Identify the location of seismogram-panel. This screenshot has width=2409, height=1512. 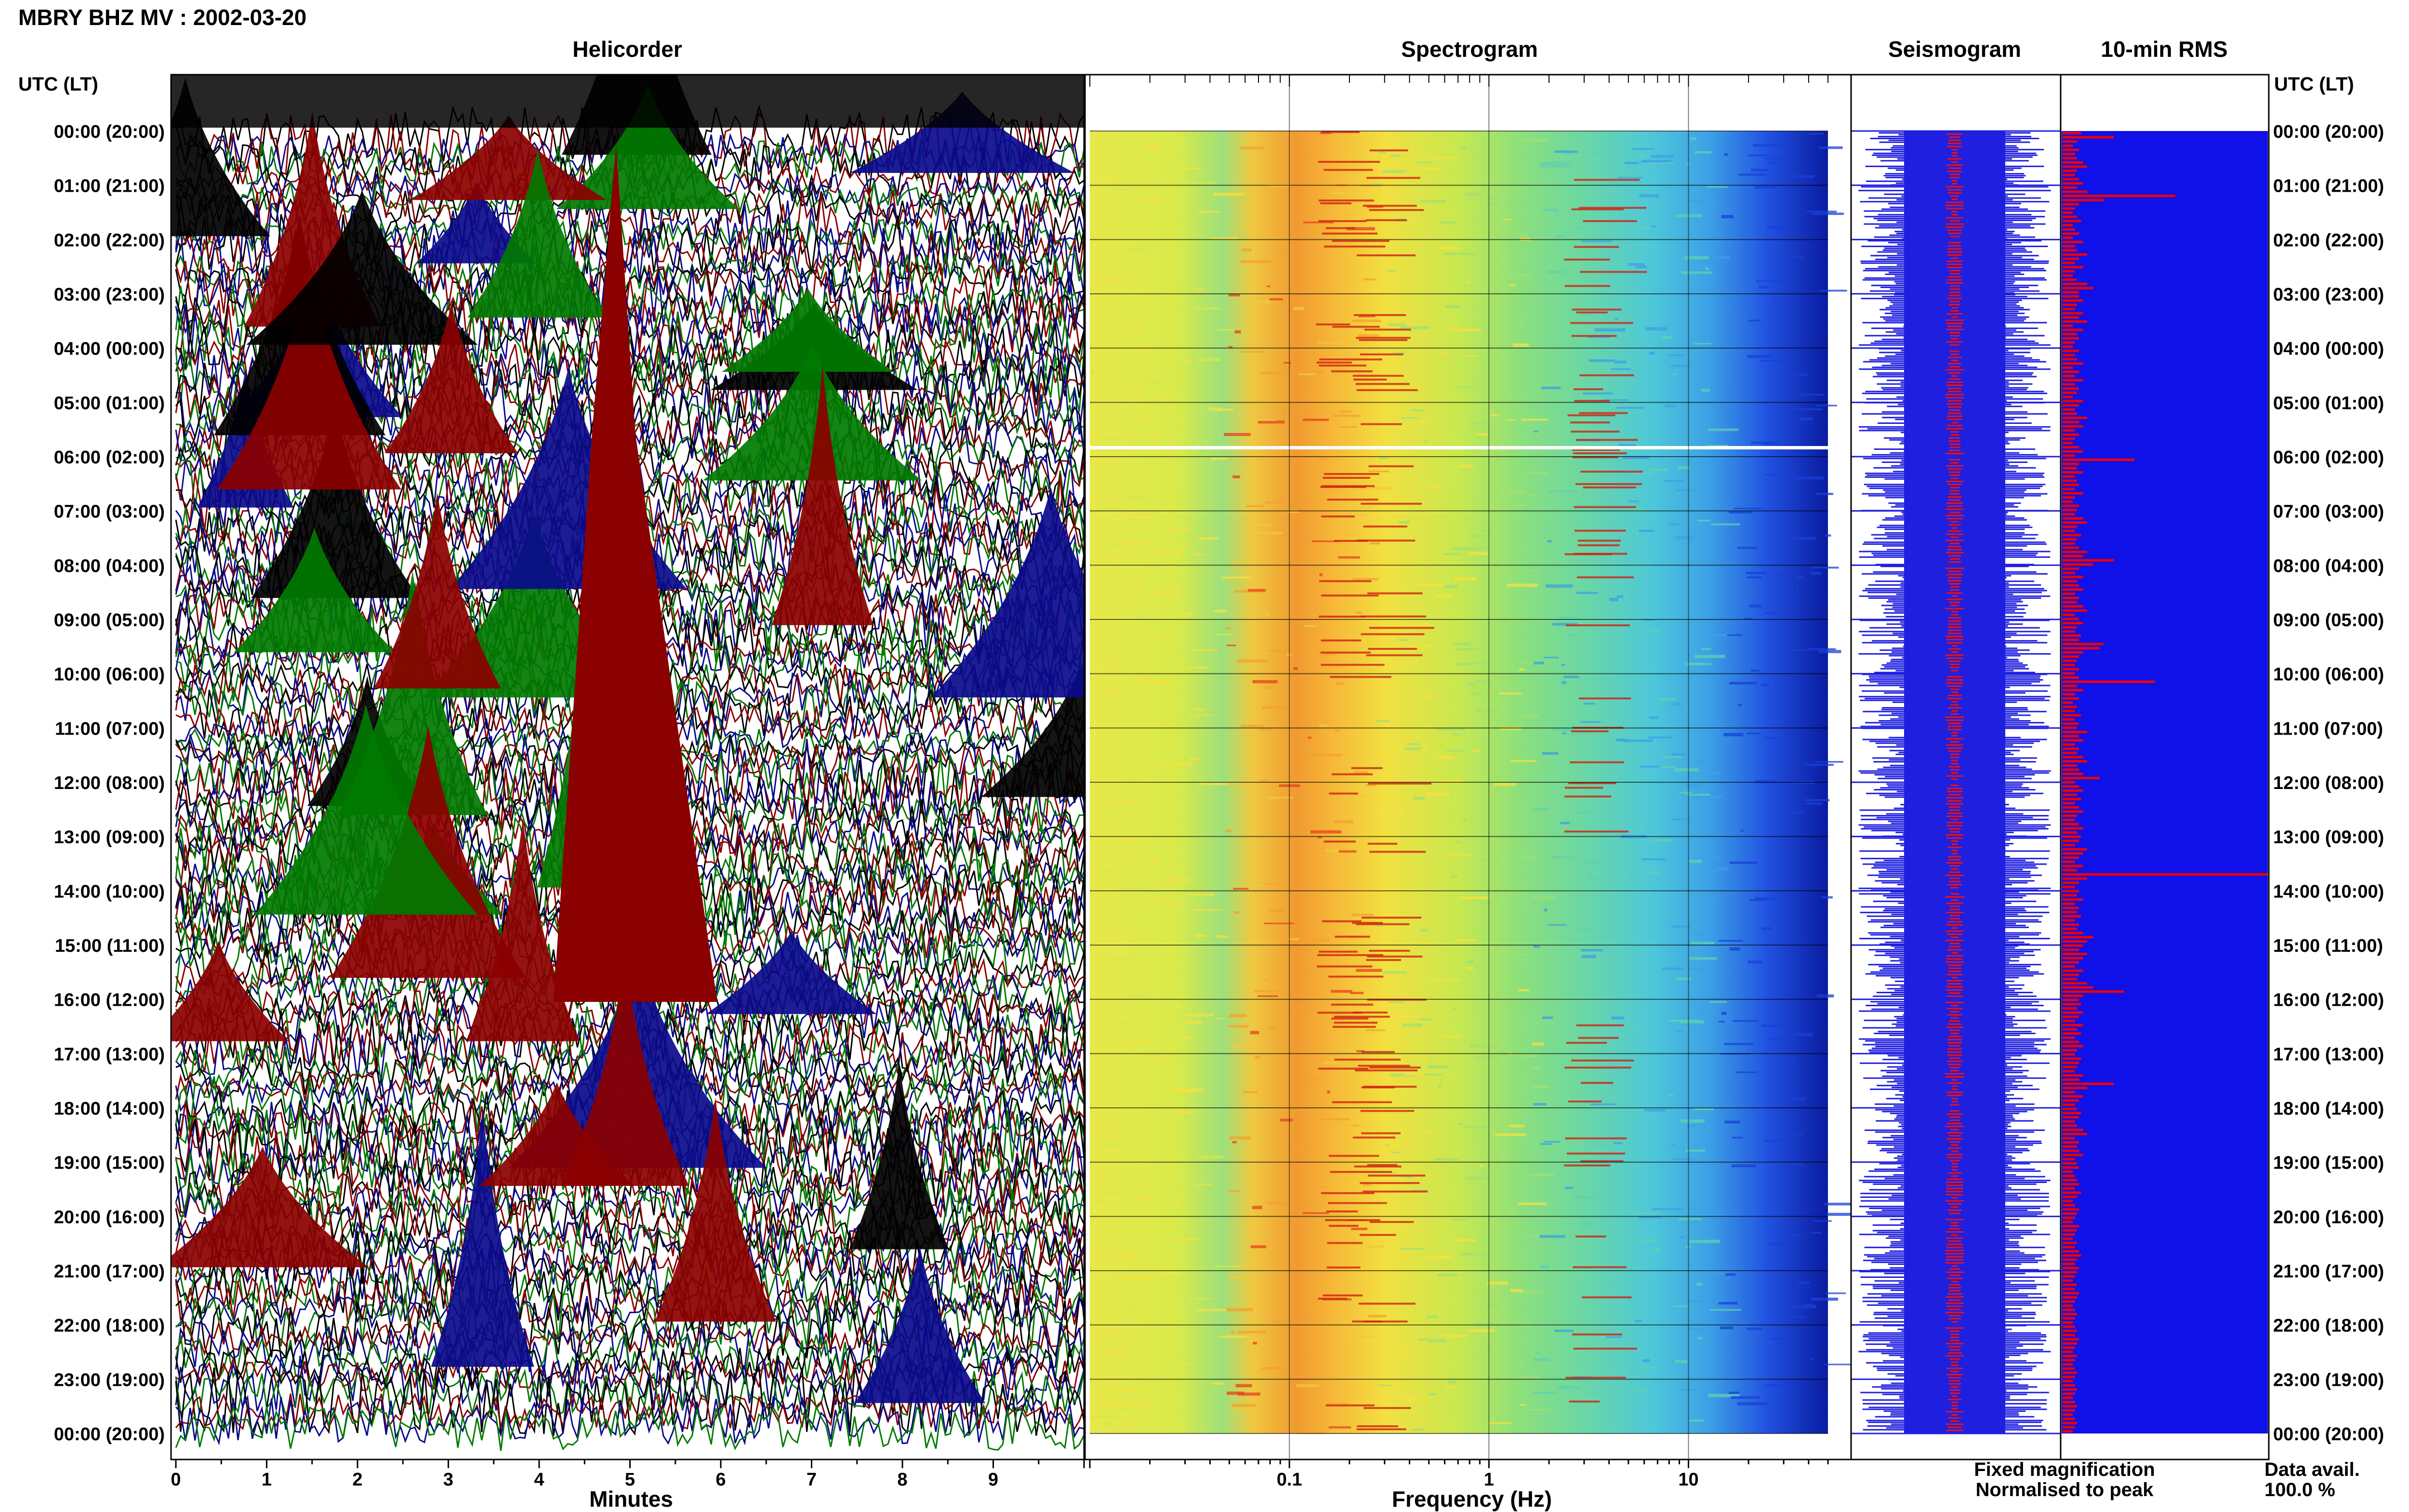
(1956, 767).